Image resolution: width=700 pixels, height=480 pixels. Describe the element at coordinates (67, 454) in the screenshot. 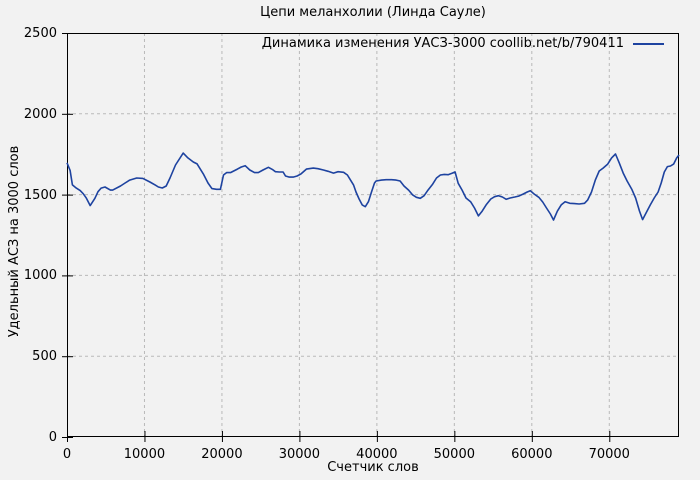

I see `x-tick-label: 0` at that location.